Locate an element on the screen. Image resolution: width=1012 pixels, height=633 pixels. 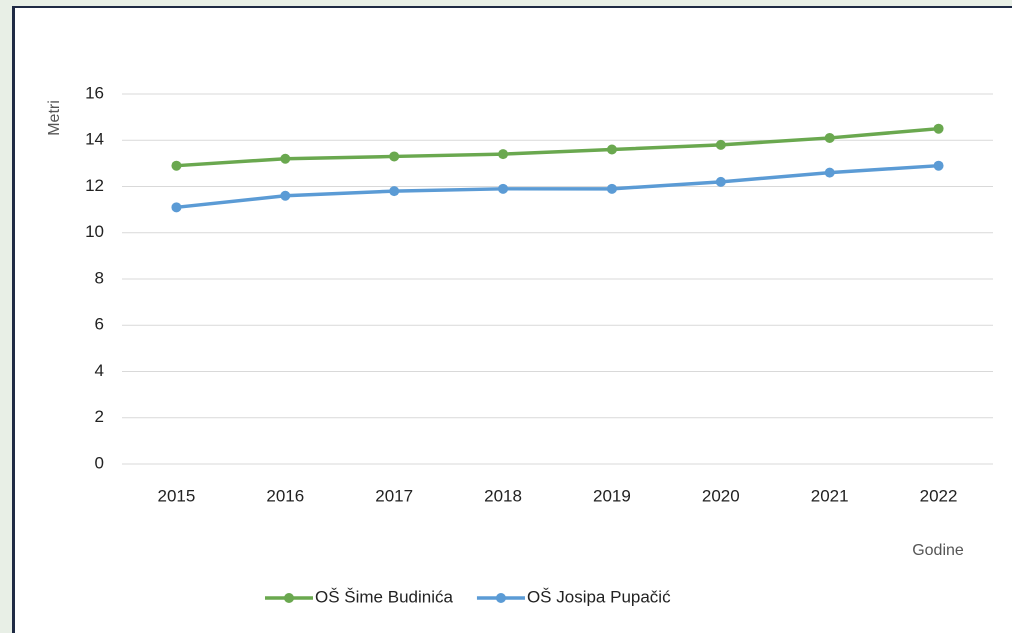
y-tick-label: 2 is located at coordinates (99, 416).